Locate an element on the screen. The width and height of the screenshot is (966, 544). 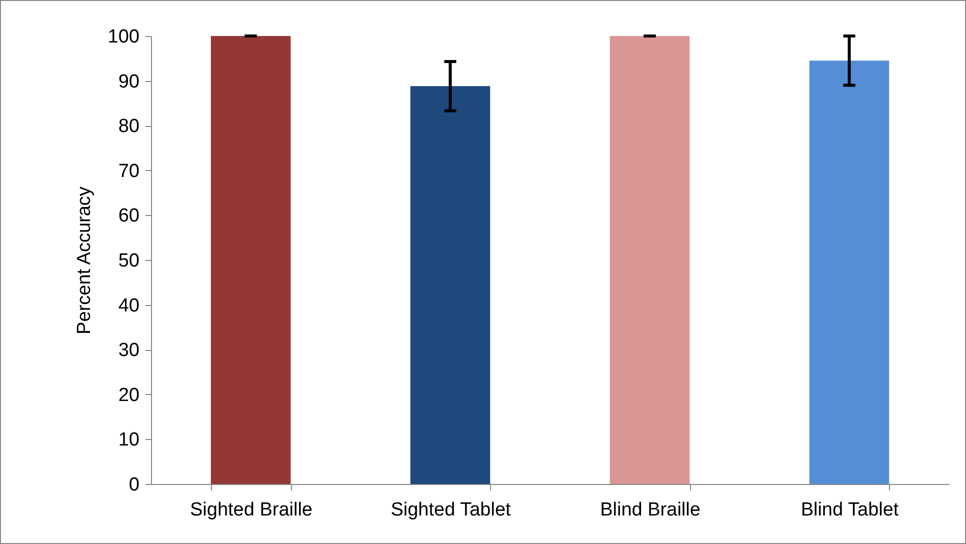
x-tick-label: Sighted Tablet is located at coordinates (451, 510).